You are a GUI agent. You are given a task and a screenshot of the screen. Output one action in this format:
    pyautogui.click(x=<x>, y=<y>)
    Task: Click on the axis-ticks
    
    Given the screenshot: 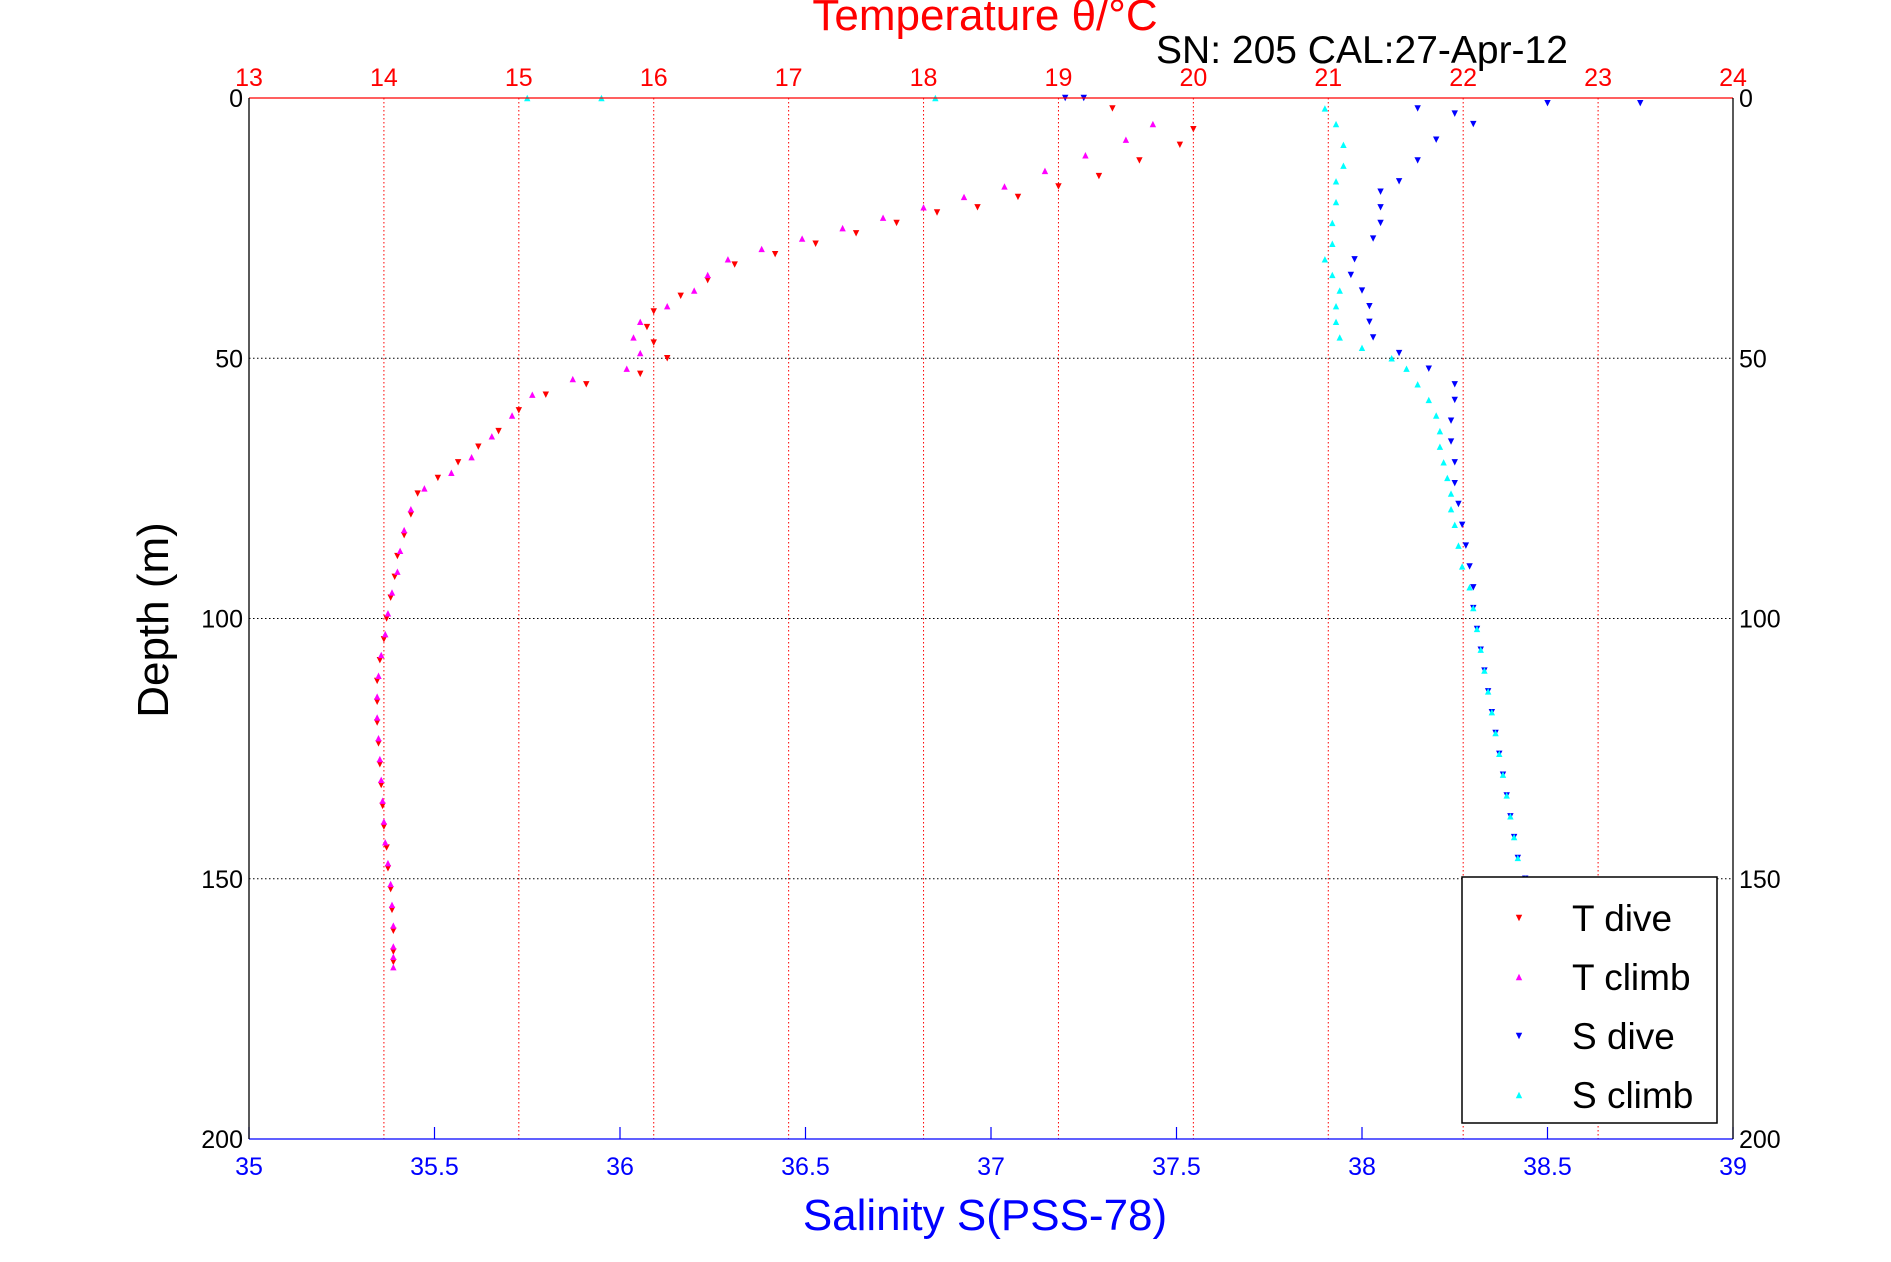 What is the action you would take?
    pyautogui.click(x=991, y=1133)
    